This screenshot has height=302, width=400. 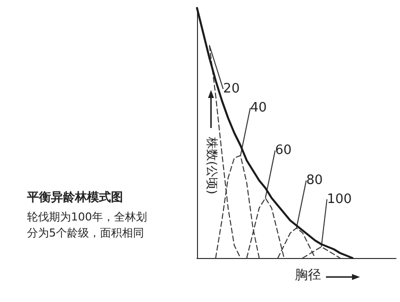 What do you see at coordinates (87, 225) in the screenshot?
I see `text: 轮伐期为100年，全林划分为5个龄级，面积相同` at bounding box center [87, 225].